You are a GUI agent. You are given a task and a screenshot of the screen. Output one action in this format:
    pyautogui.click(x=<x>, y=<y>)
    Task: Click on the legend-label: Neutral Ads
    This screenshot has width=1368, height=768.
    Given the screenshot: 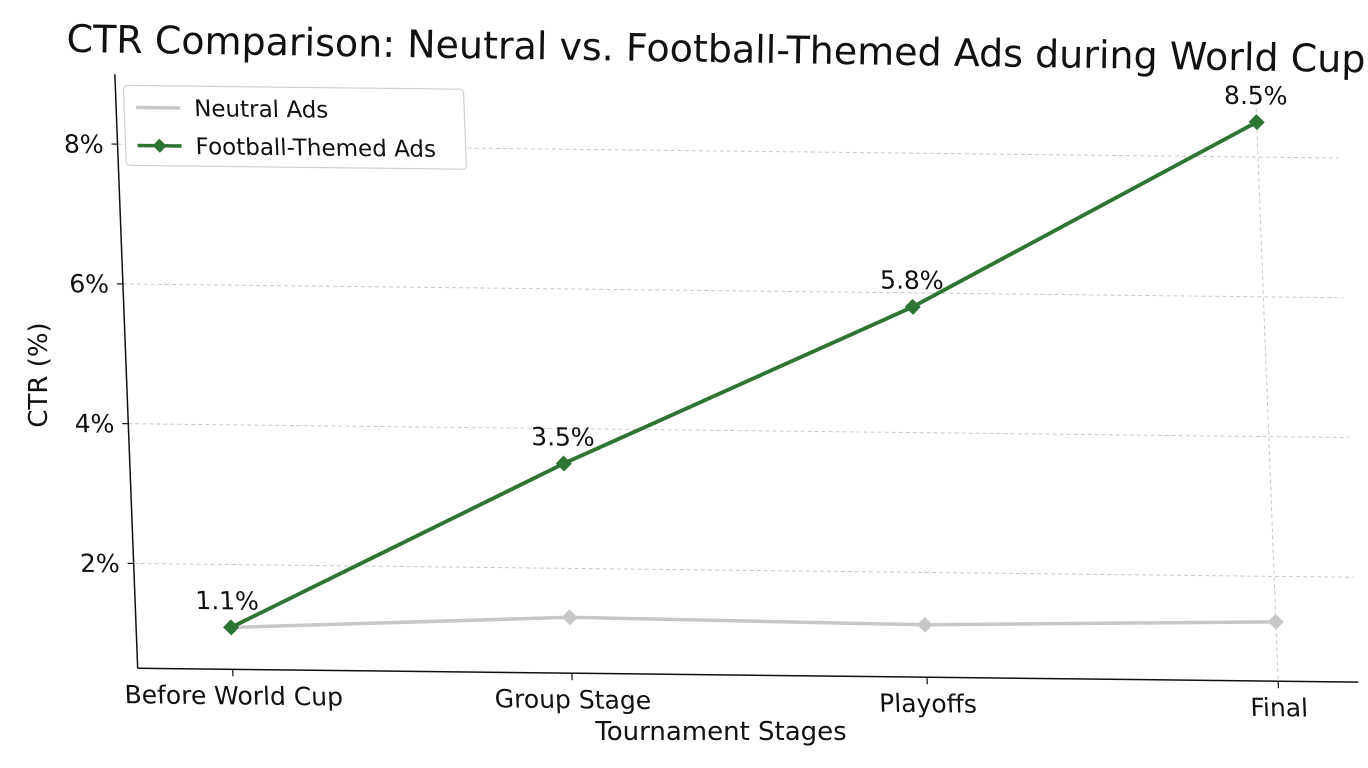 What is the action you would take?
    pyautogui.click(x=261, y=110)
    